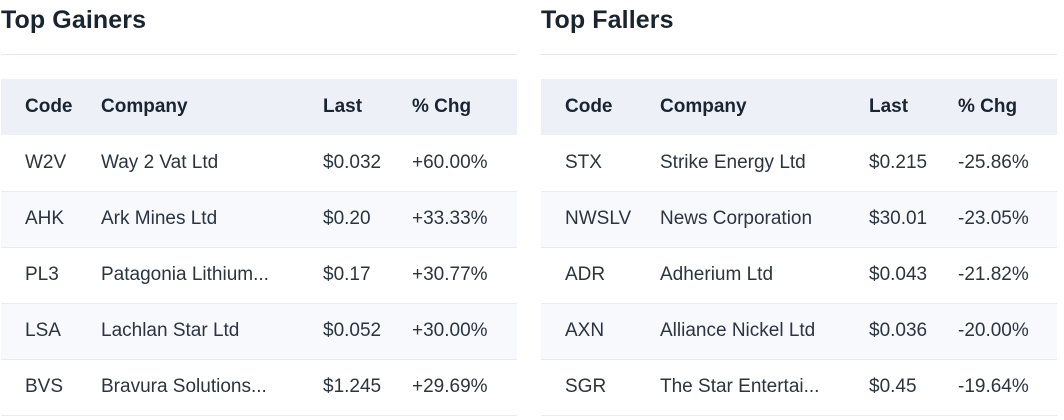  What do you see at coordinates (259, 219) in the screenshot?
I see `table-row: AHK Ark Mines Ltd $0.20 +33.33%` at bounding box center [259, 219].